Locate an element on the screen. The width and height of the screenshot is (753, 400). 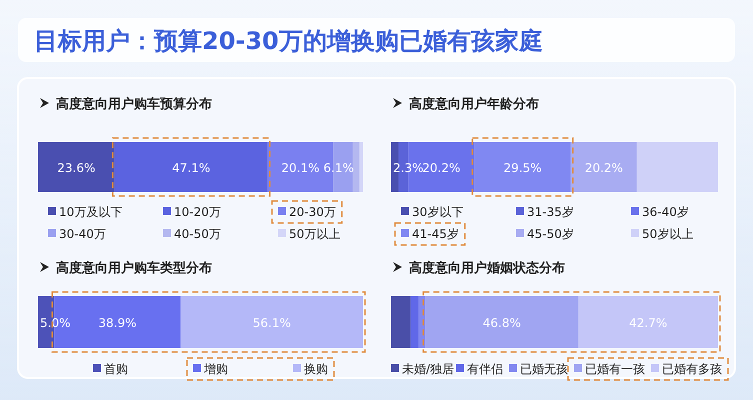
legend-label: 首购 is located at coordinates (116, 369).